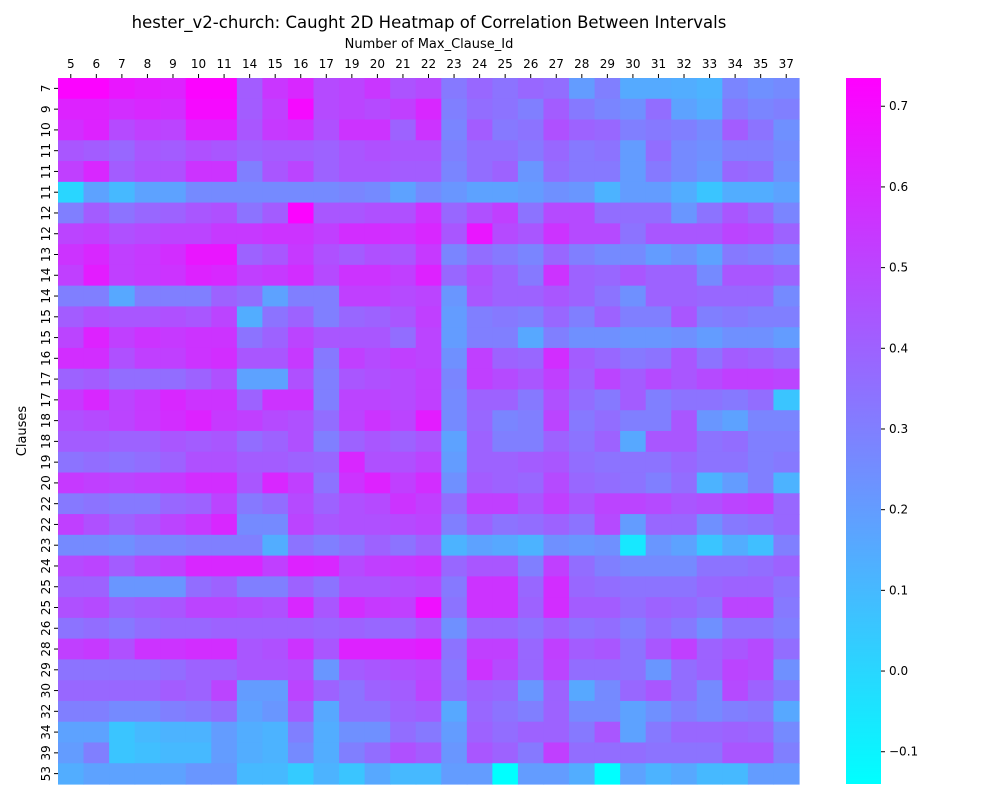 The image size is (1000, 800). I want to click on colorbar-tick-labels: −0.1 0.0 0.1 0.2 0.3 0.4 0.5 0.6 0.7, so click(899, 429).